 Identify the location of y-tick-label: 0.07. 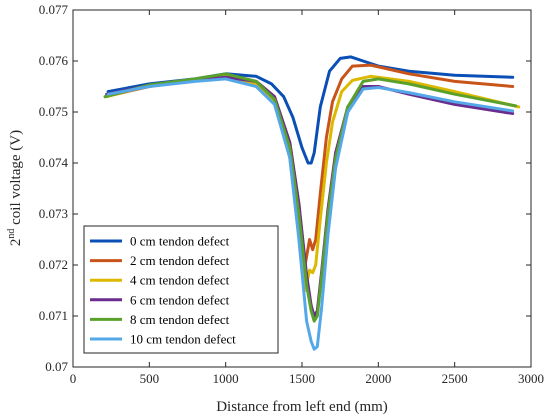
(56, 366).